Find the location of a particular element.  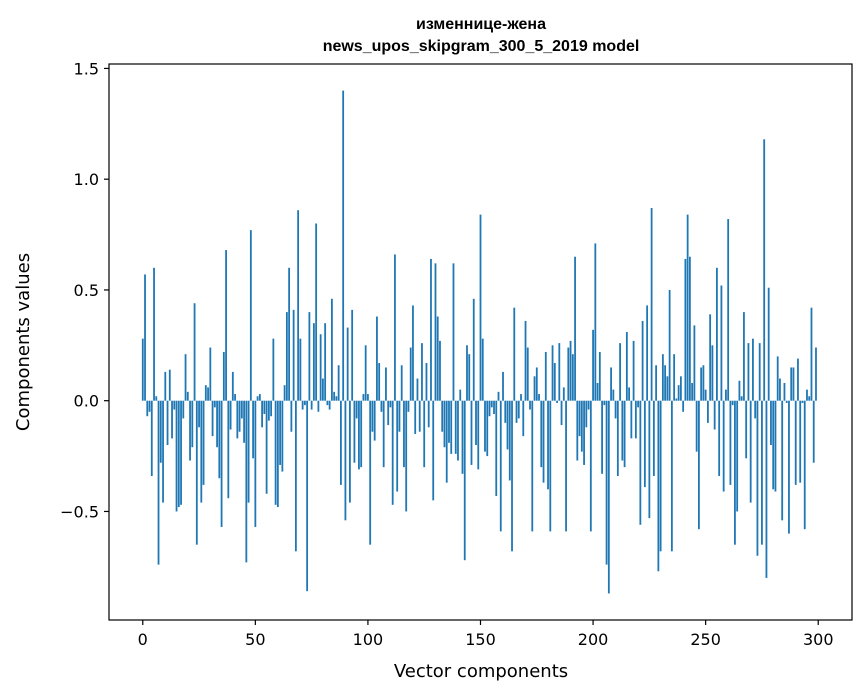

x-tick-label: 200 is located at coordinates (593, 639).